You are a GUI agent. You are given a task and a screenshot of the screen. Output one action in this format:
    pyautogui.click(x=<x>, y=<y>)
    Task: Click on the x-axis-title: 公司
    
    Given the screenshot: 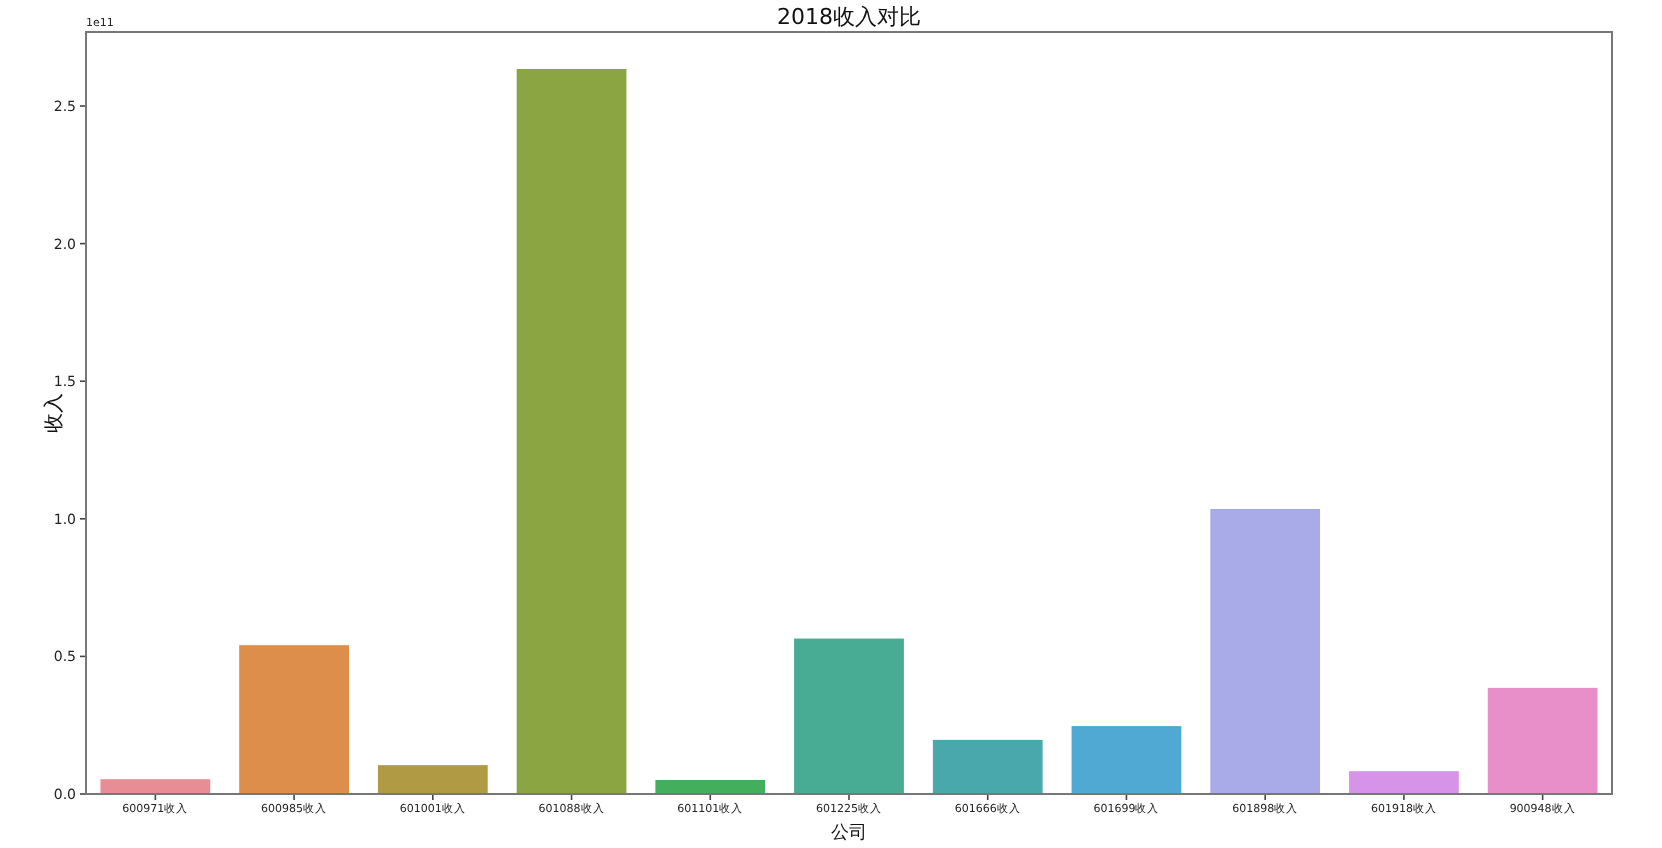 What is the action you would take?
    pyautogui.click(x=849, y=833)
    